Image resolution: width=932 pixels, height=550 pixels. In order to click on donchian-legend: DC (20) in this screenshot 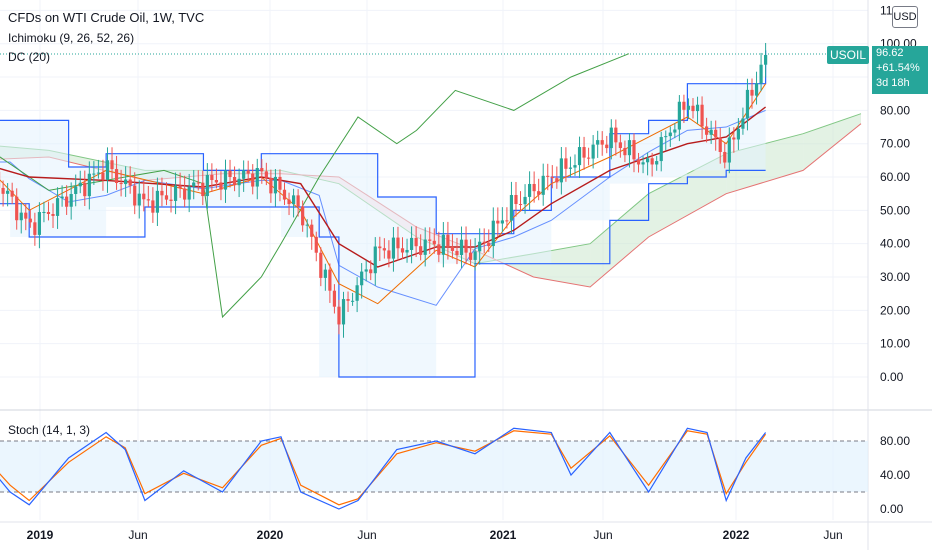, I will do `click(29, 57)`.